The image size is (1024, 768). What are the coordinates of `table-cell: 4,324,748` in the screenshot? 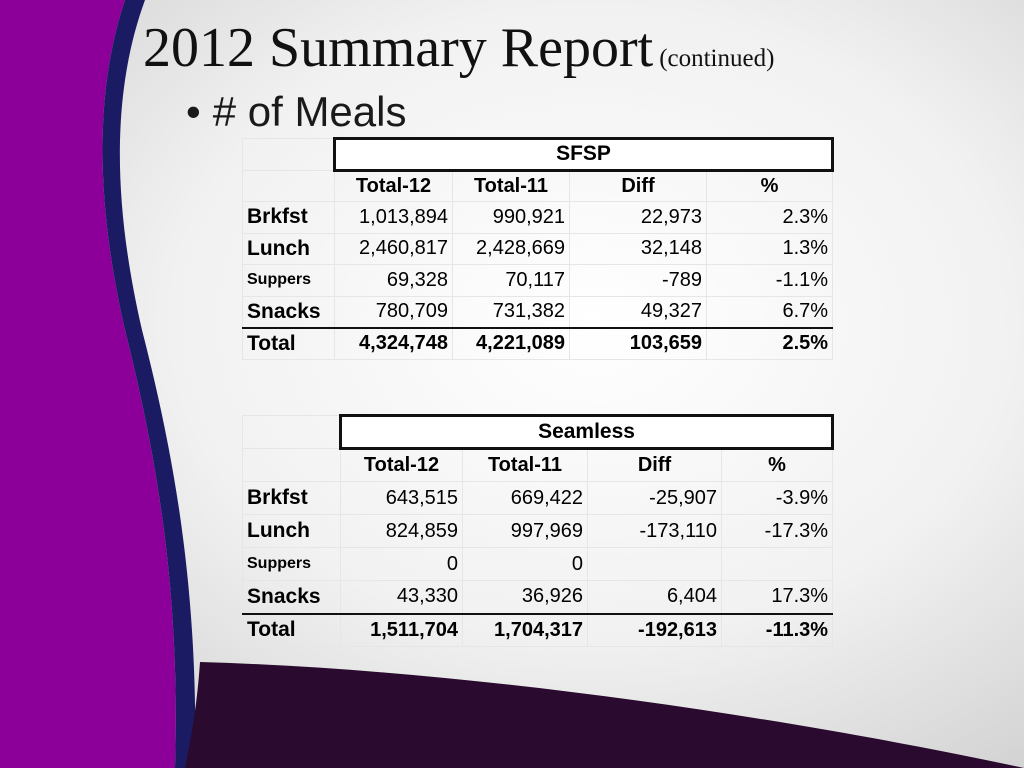 It's located at (393, 343).